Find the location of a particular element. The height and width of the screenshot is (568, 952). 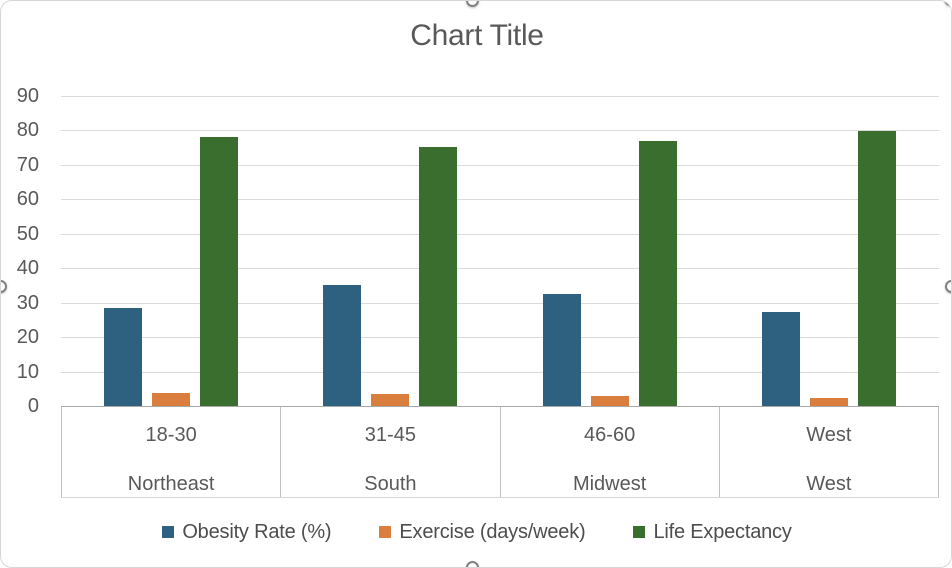

legend-item: Life Expectancy is located at coordinates (712, 532).